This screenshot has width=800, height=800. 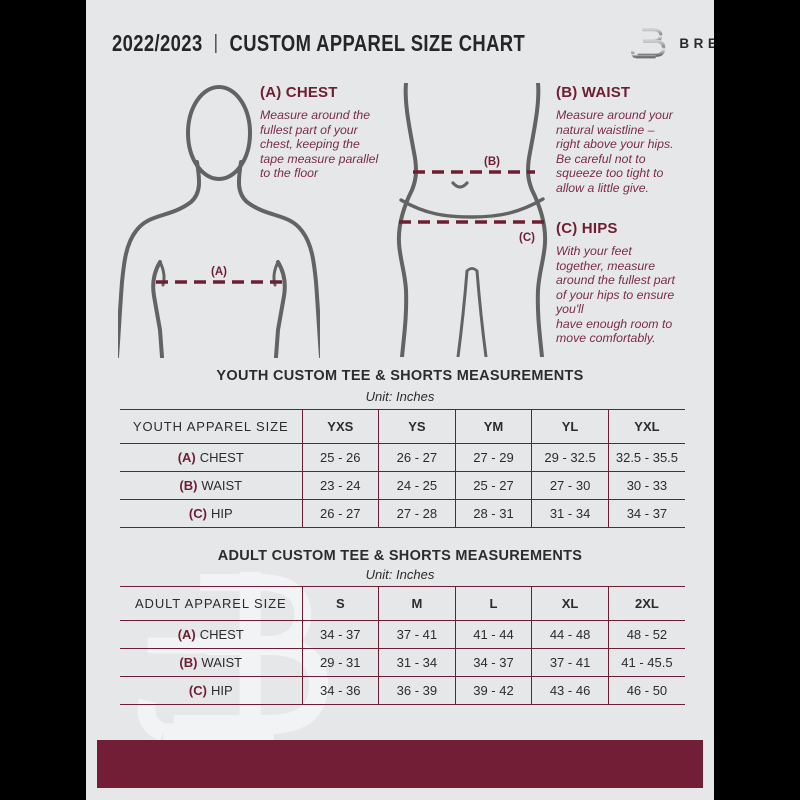 I want to click on size-column-header: YS, so click(x=417, y=426).